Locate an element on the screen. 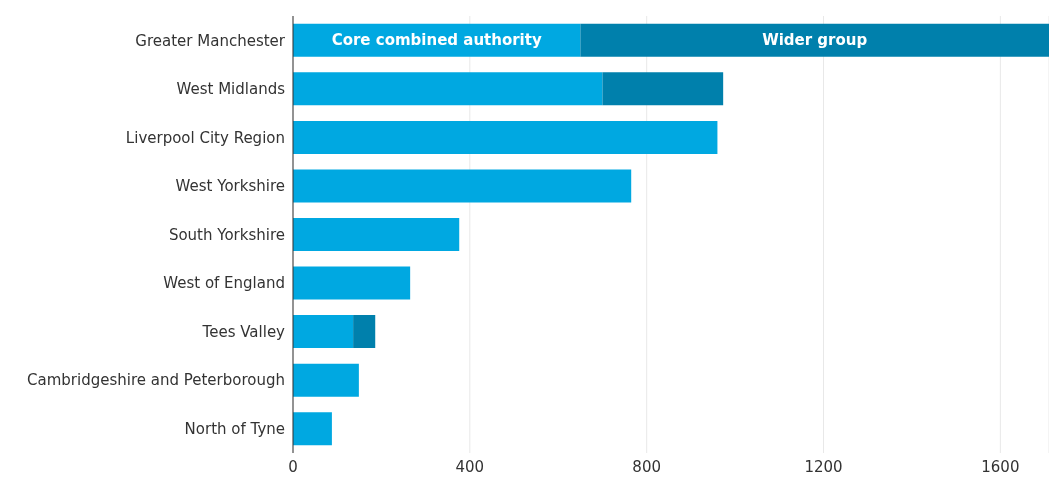 Image resolution: width=1049 pixels, height=496 pixels. x-tick-label: 800 is located at coordinates (646, 466).